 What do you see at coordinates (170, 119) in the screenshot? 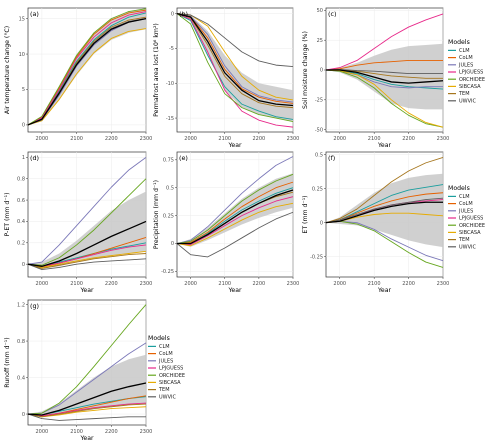
I see `y-tick-label: -15` at bounding box center [170, 119].